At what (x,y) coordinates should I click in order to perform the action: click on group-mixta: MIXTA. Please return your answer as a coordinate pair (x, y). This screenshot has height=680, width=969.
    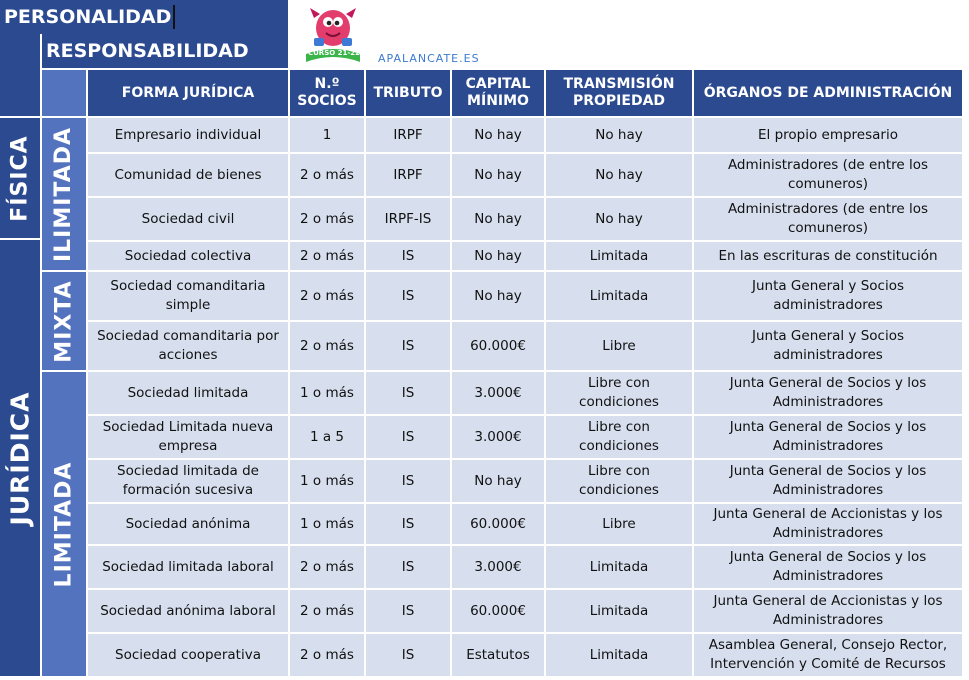
    Looking at the image, I should click on (64, 321).